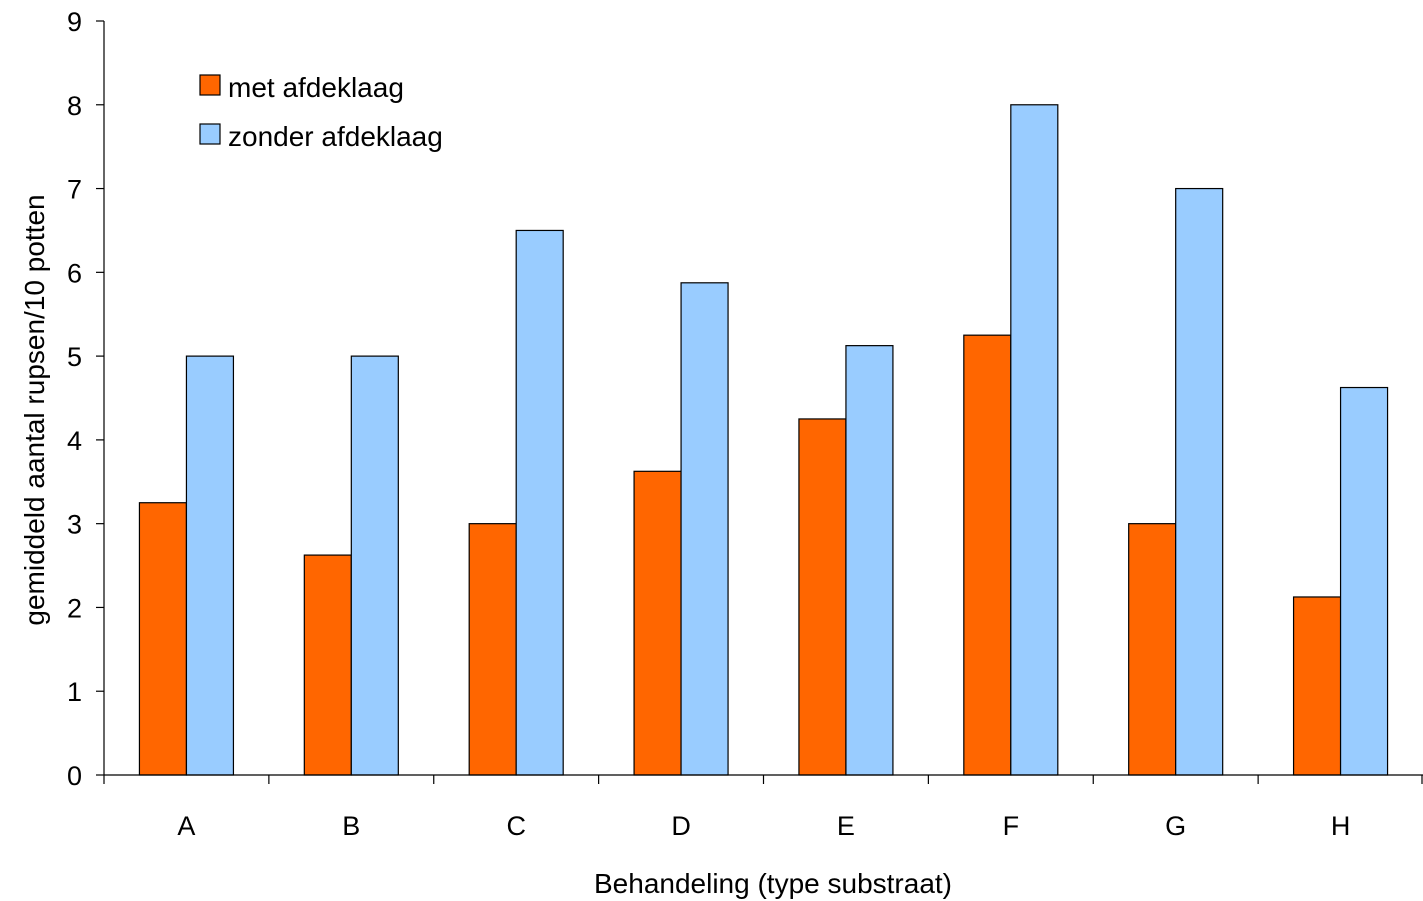  What do you see at coordinates (321, 112) in the screenshot?
I see `legend: met afdeklaag zonder afdeklaag` at bounding box center [321, 112].